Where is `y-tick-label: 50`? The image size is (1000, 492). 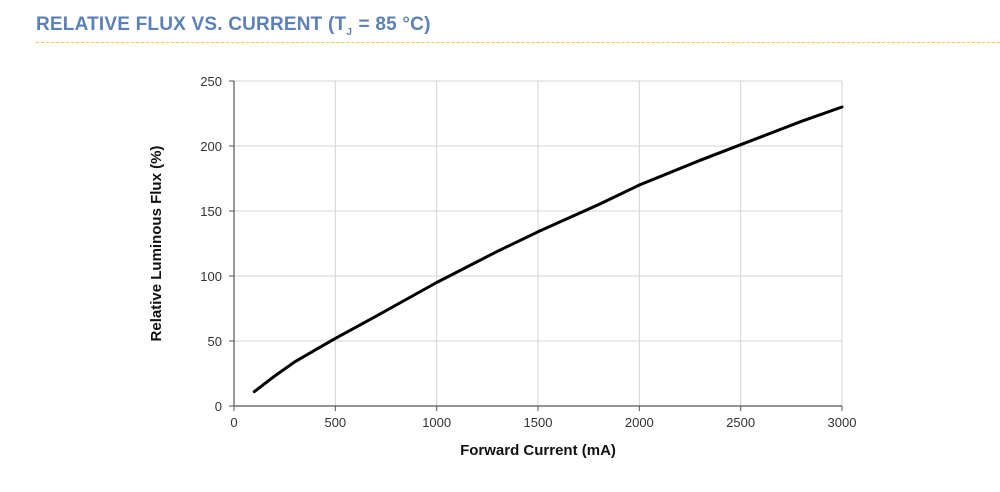 y-tick-label: 50 is located at coordinates (215, 341).